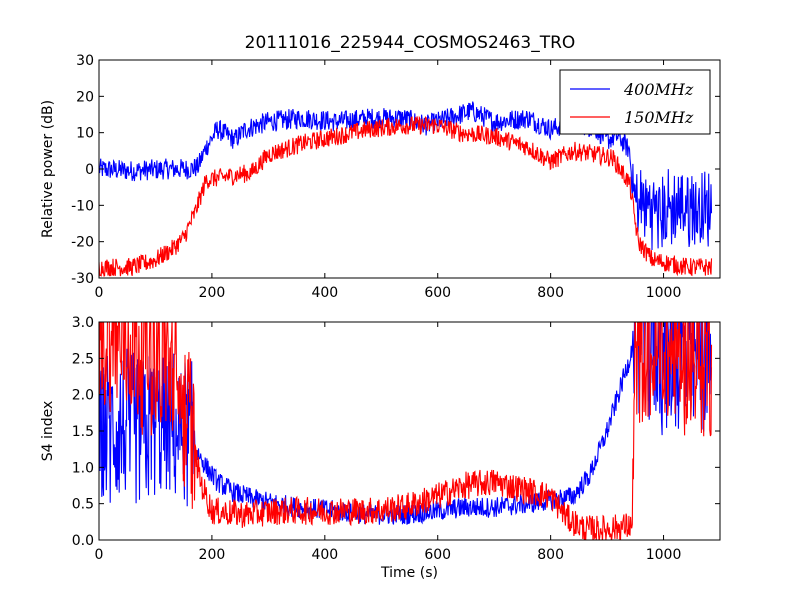 This screenshot has height=600, width=800. I want to click on x-axis-label: Time (s), so click(409, 573).